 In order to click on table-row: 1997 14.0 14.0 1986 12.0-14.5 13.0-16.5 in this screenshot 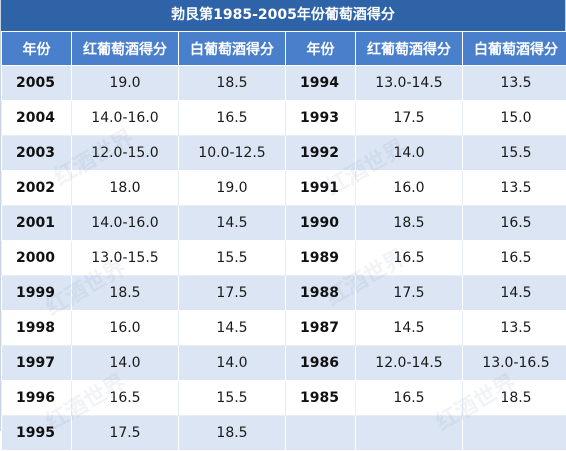, I will do `click(284, 363)`.